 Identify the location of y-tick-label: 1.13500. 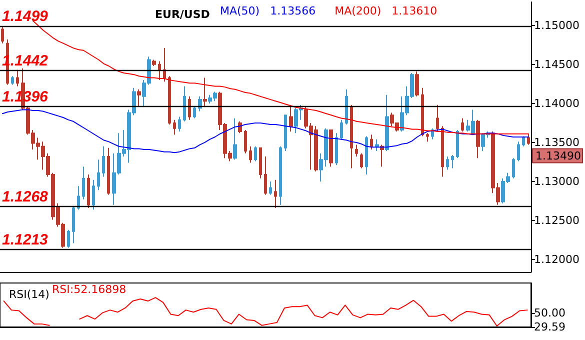
(557, 142).